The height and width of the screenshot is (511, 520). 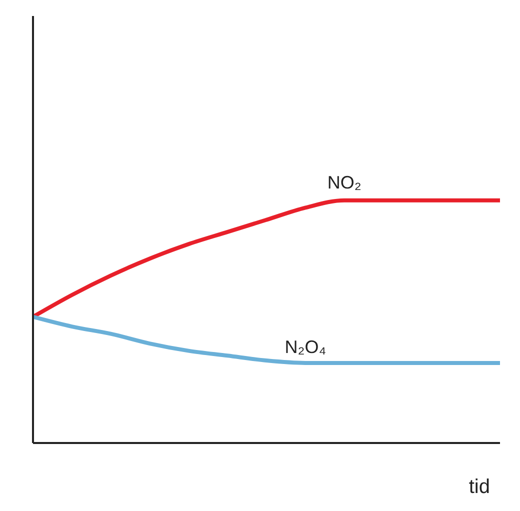 What do you see at coordinates (344, 182) in the screenshot?
I see `series-label: NO₂` at bounding box center [344, 182].